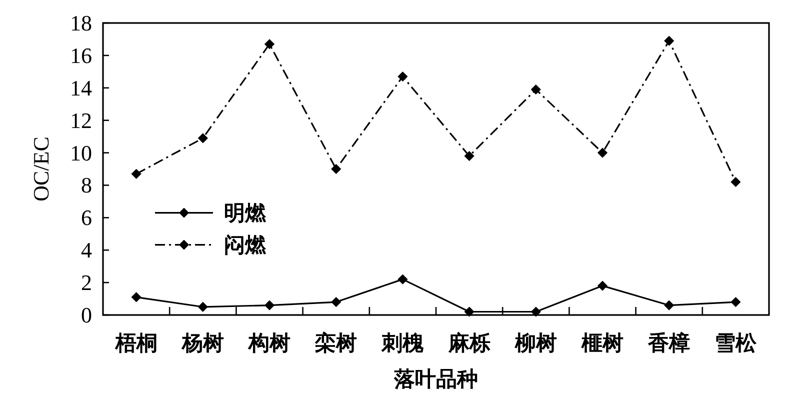  I want to click on x-axis-title: 落叶品种, so click(436, 379).